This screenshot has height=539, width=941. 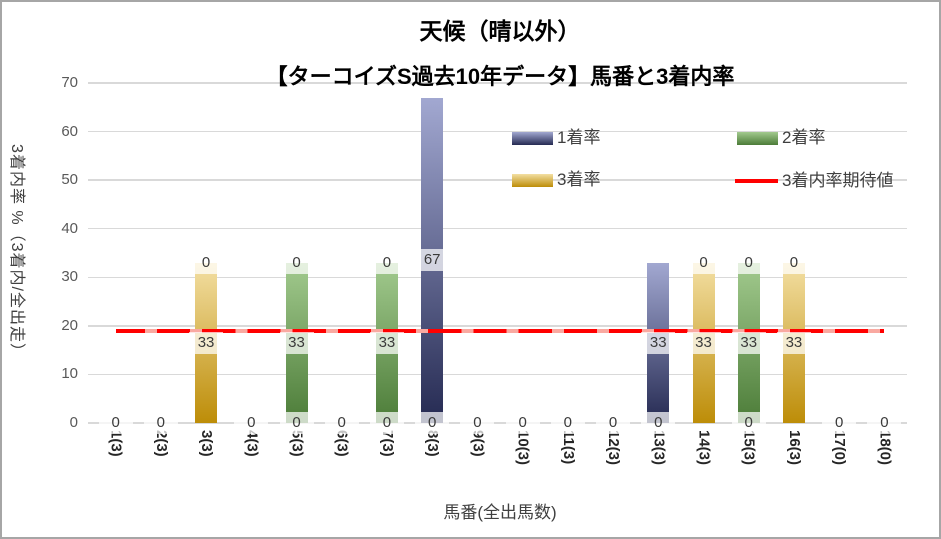 I want to click on legend-label-1st-rate: 1着率, so click(x=579, y=137).